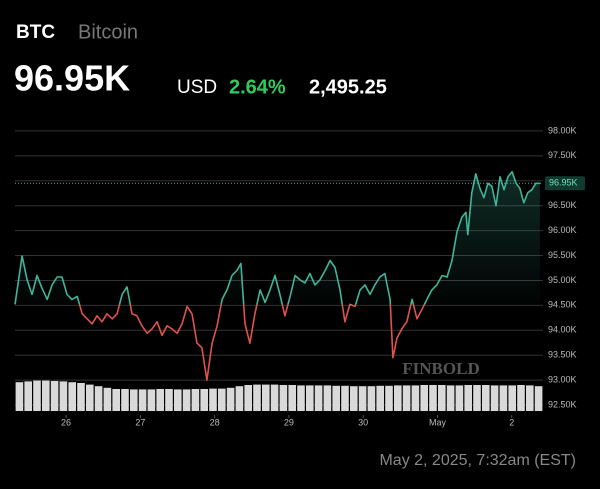  What do you see at coordinates (140, 422) in the screenshot?
I see `x-tick-label: 27` at bounding box center [140, 422].